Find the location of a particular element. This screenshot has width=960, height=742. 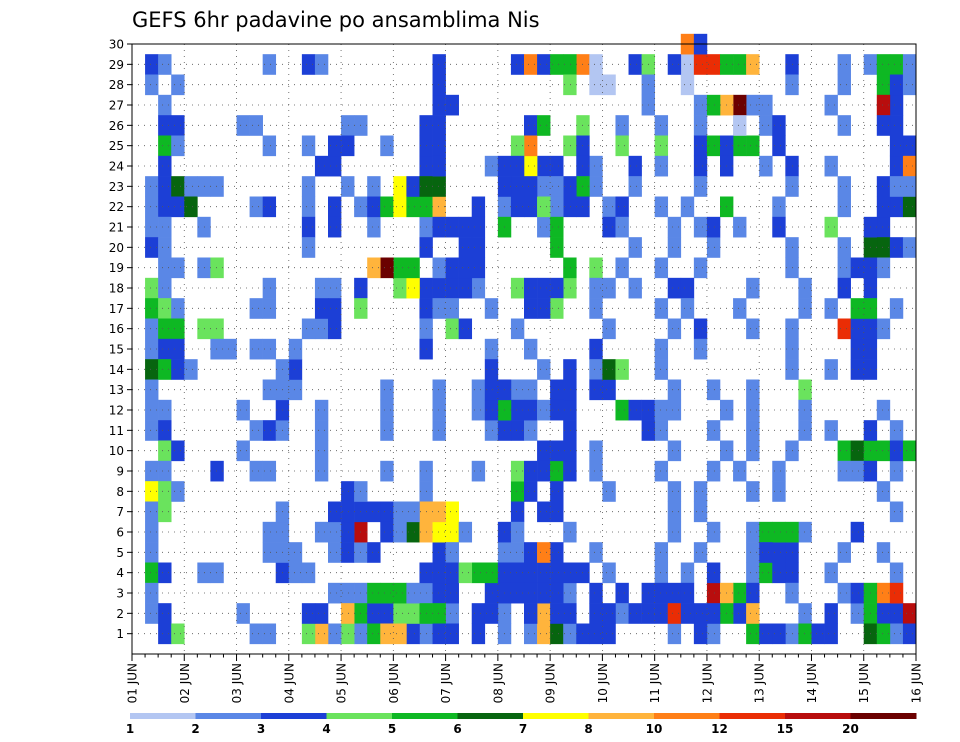

x-tick-label: 10 JUN is located at coordinates (603, 683).